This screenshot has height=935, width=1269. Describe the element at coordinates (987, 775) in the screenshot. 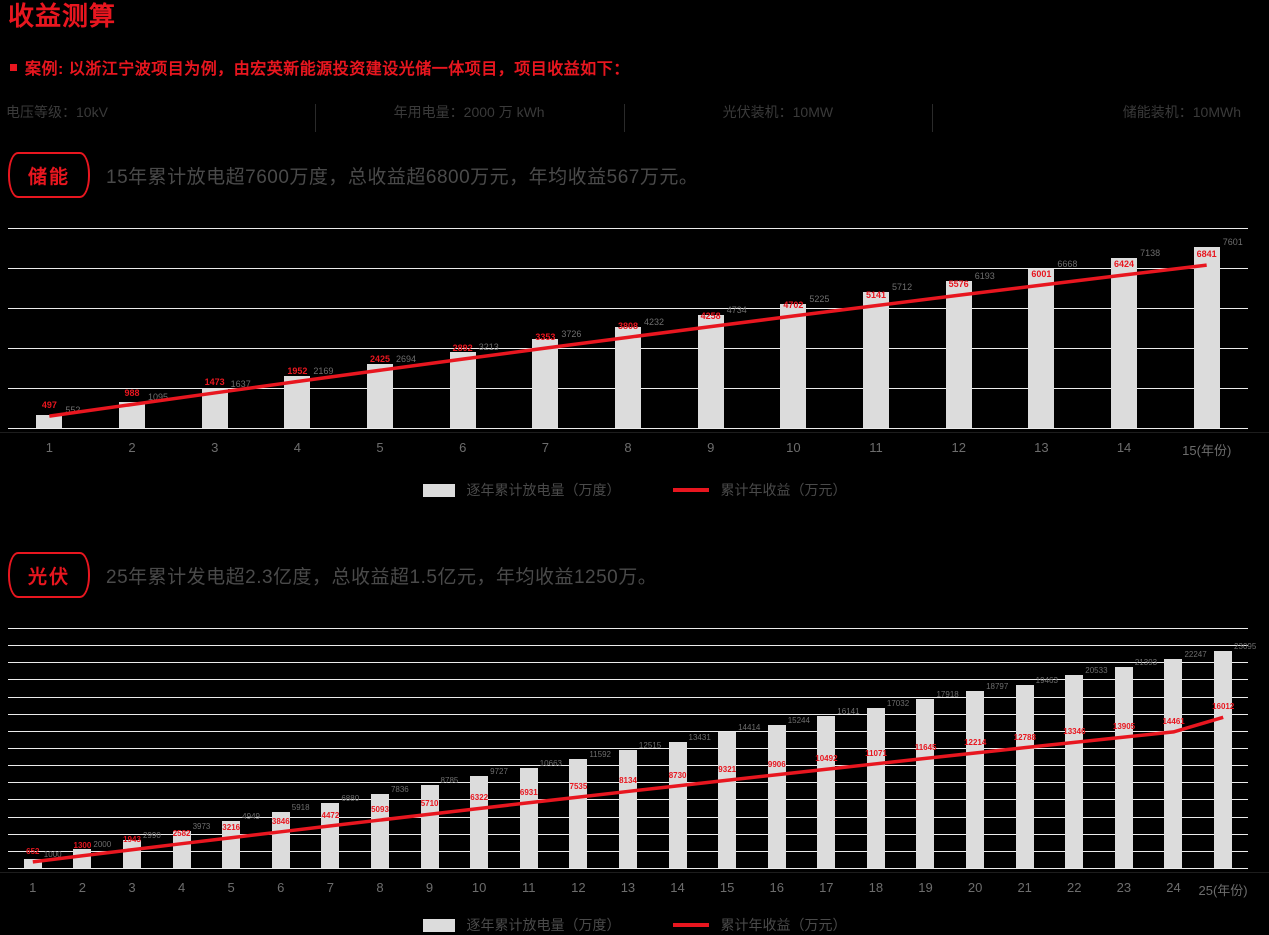

I see `bar: 18797` at that location.